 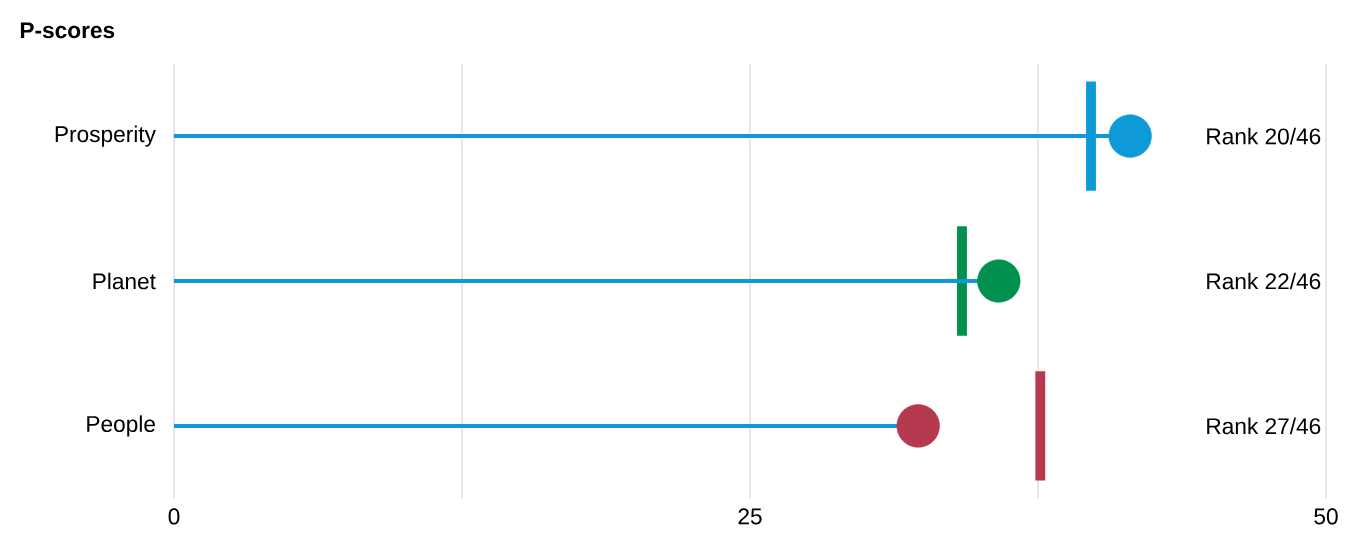 What do you see at coordinates (1326, 516) in the screenshot?
I see `x-tick-label: 50` at bounding box center [1326, 516].